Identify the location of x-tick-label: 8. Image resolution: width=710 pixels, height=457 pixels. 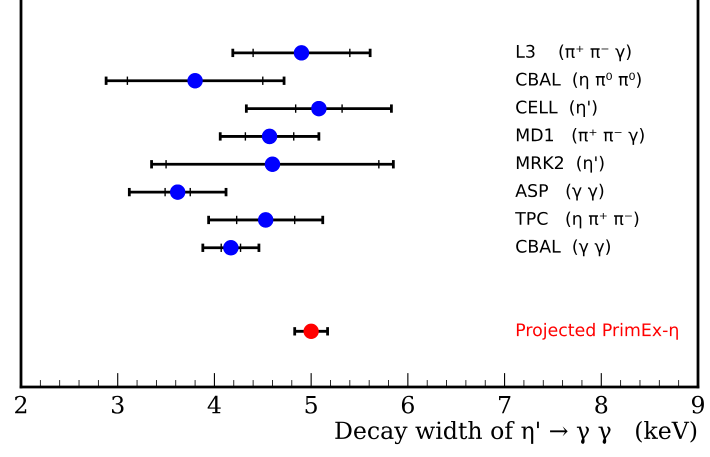
(601, 405).